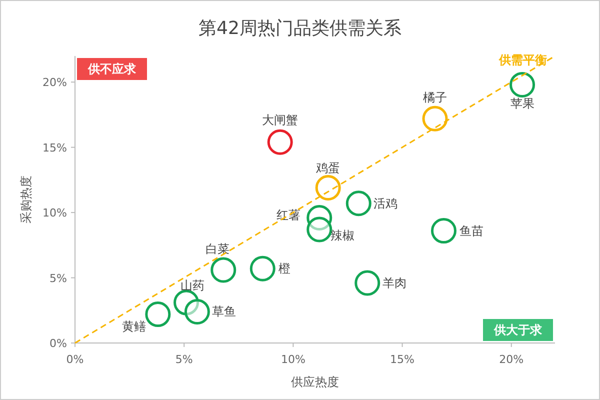 Image resolution: width=600 pixels, height=400 pixels. Describe the element at coordinates (58, 278) in the screenshot. I see `y-tick-label: 5%` at that location.